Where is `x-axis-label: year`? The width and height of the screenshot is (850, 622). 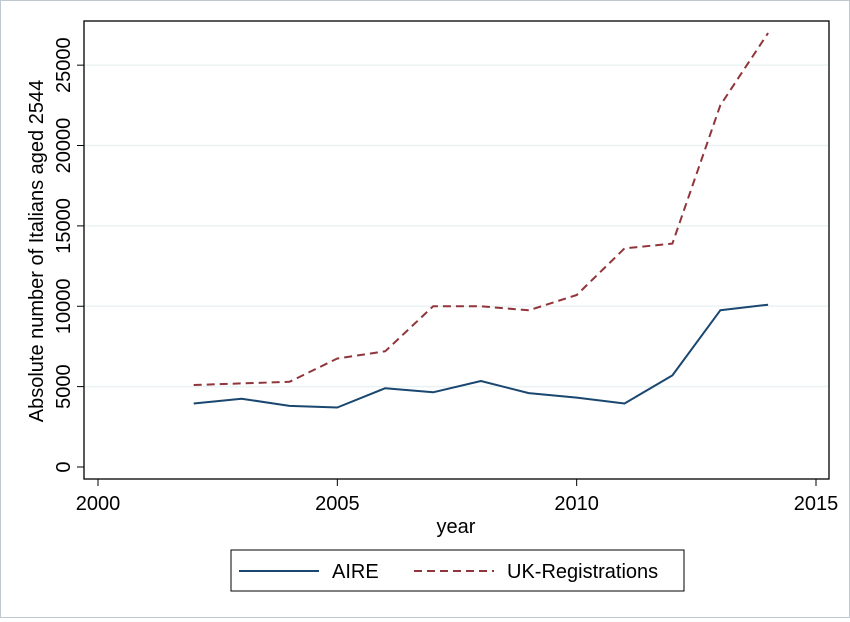 x-axis-label: year is located at coordinates (456, 527).